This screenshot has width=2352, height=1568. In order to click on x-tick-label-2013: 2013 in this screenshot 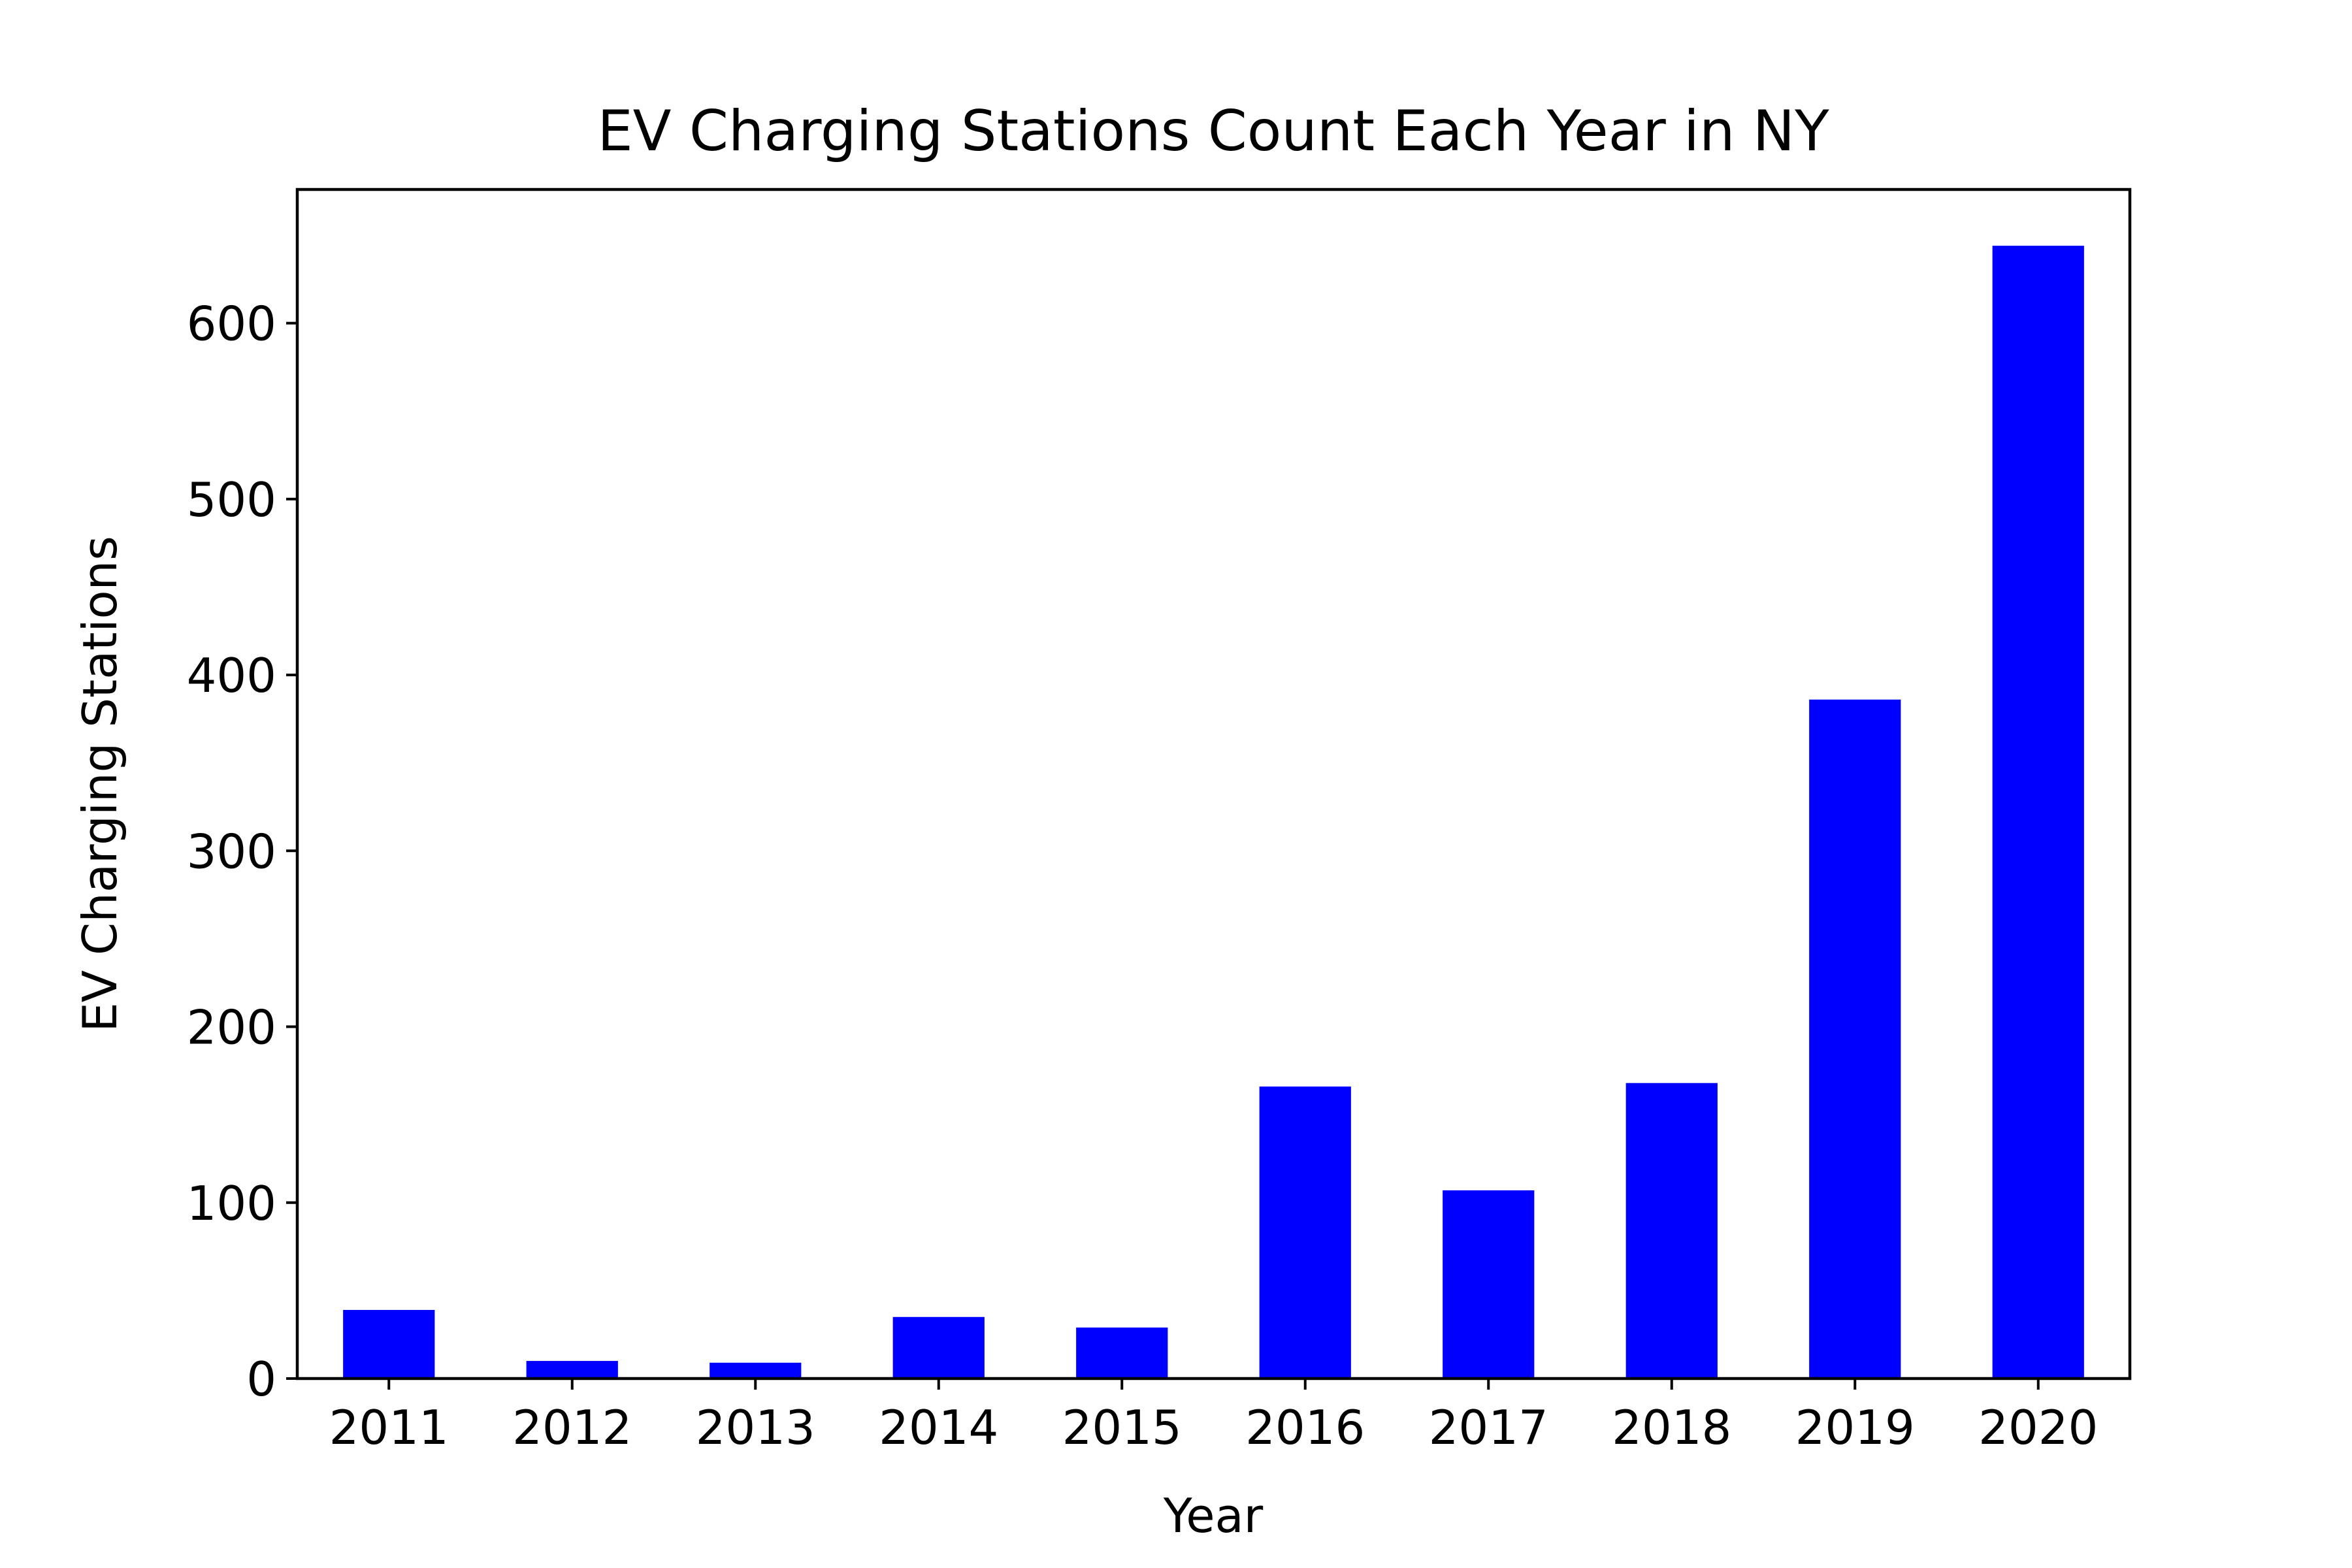, I will do `click(755, 1427)`.